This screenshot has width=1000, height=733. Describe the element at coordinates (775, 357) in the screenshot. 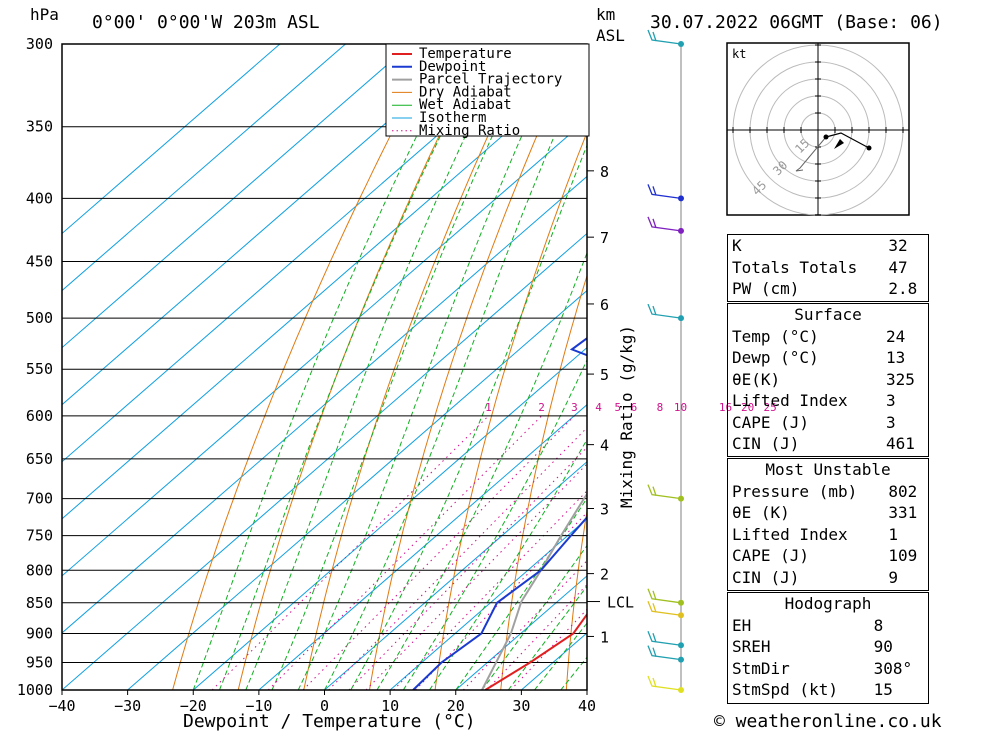

I see `surface-label: Dewp (°C)` at that location.